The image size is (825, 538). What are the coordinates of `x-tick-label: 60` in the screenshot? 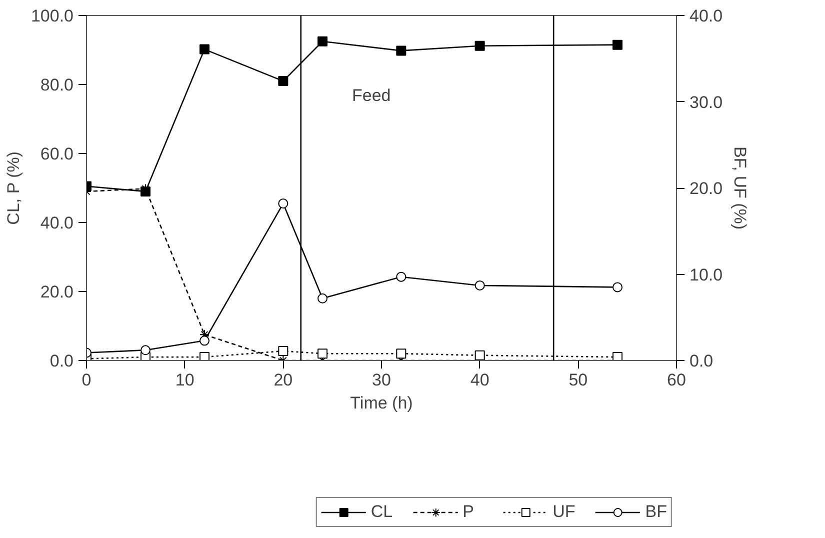 It's located at (676, 380).